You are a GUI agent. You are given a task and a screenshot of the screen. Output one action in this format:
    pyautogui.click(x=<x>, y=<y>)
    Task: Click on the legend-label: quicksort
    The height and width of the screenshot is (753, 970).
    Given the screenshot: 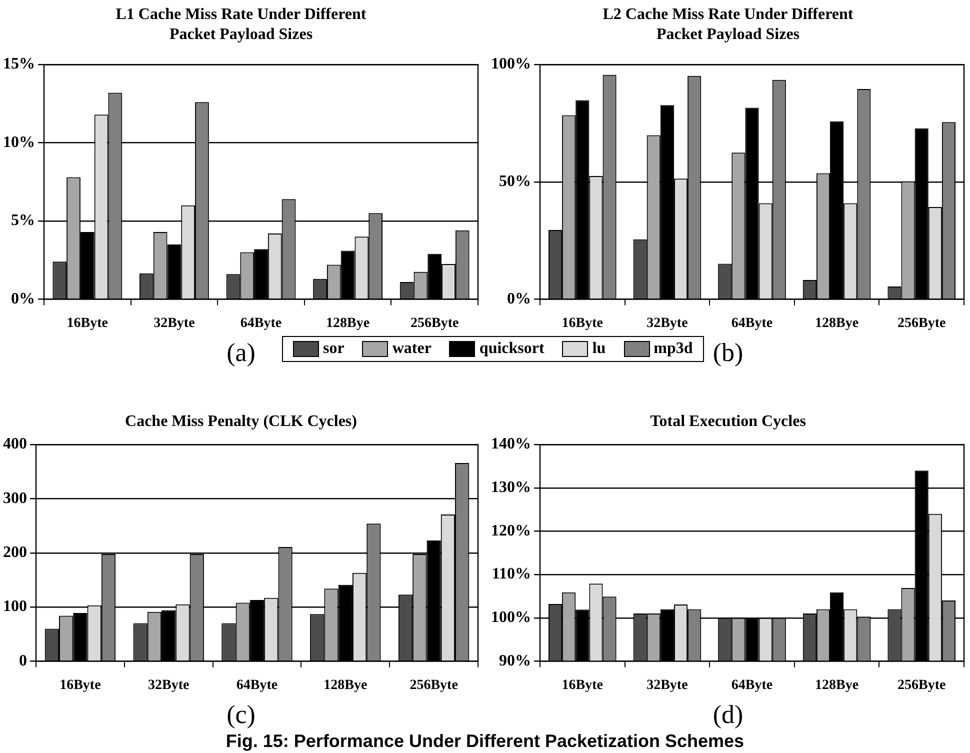 What is the action you would take?
    pyautogui.click(x=511, y=349)
    